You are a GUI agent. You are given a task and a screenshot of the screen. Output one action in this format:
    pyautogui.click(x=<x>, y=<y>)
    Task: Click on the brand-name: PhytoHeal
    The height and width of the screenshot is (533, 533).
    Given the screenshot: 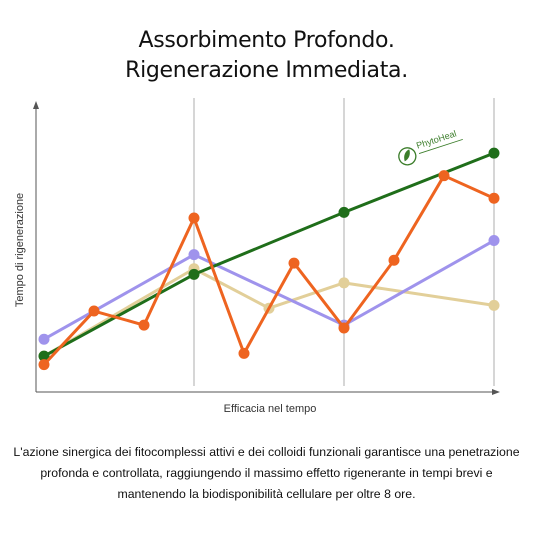 What is the action you would take?
    pyautogui.click(x=436, y=139)
    